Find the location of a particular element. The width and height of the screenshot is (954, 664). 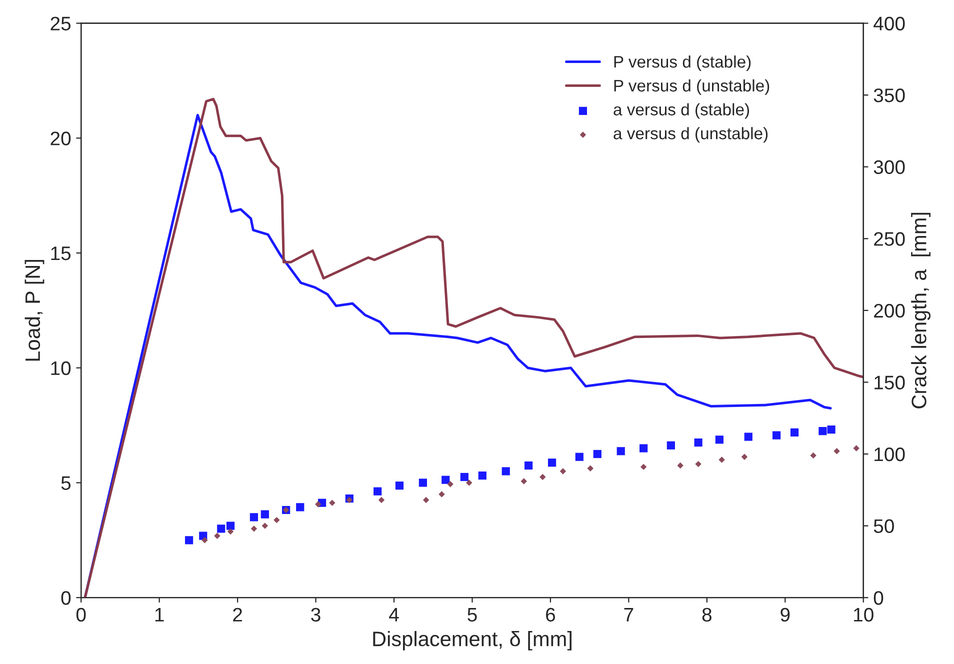

y2-tick-label: 300 is located at coordinates (889, 167).